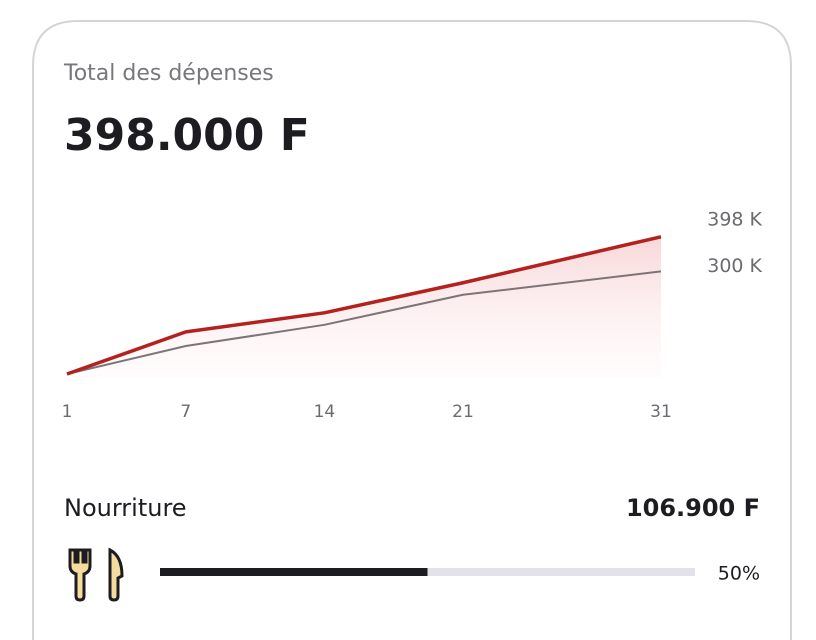 The height and width of the screenshot is (640, 816). Describe the element at coordinates (364, 322) in the screenshot. I see `line` at that location.